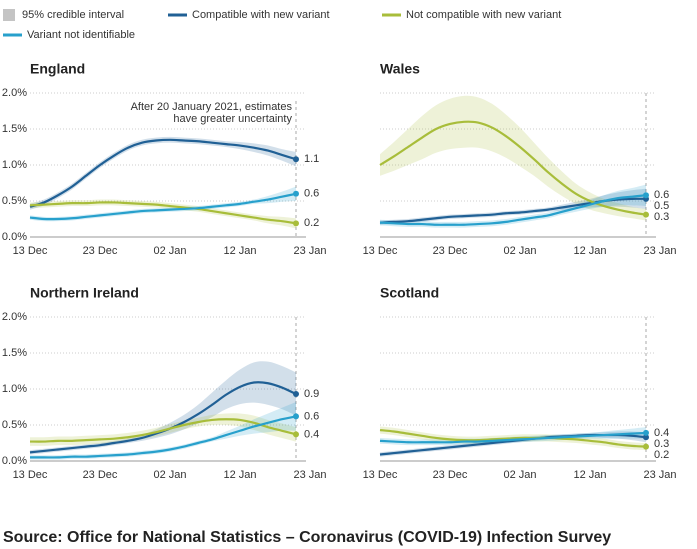 The image size is (697, 549). I want to click on panel-title: Scotland, so click(409, 293).